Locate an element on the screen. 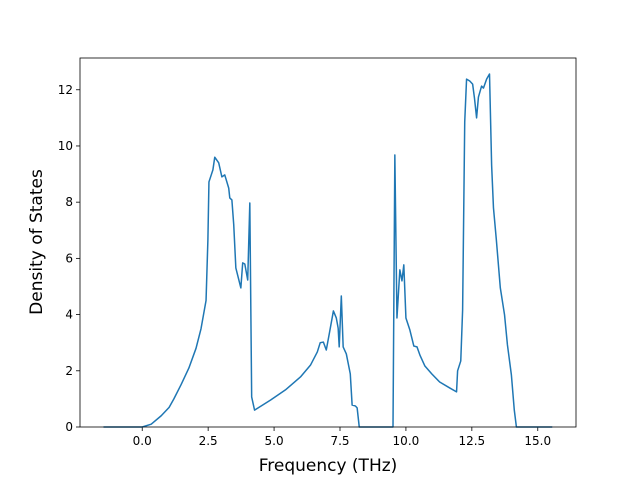  x-tick-label: 5.0 is located at coordinates (274, 441).